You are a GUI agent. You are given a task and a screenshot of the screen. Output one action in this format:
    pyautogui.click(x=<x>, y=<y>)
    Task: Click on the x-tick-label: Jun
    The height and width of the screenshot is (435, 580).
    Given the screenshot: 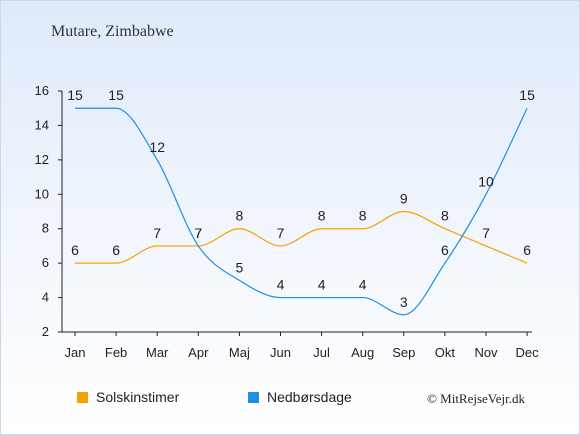 What is the action you would take?
    pyautogui.click(x=280, y=352)
    